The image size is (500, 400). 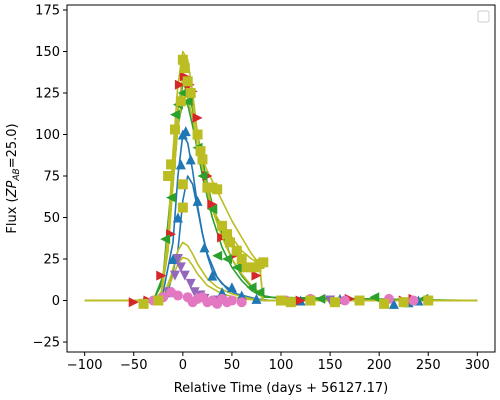 I want to click on x-tick-label: −50, so click(x=133, y=365).